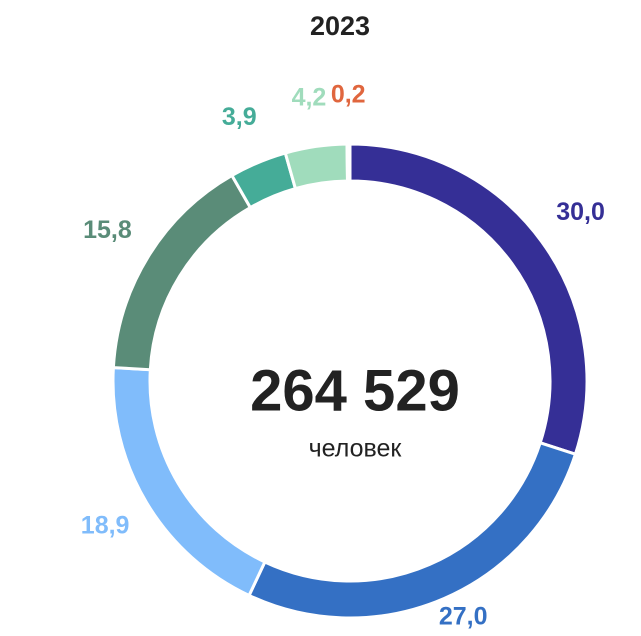 Image resolution: width=641 pixels, height=636 pixels. I want to click on data-label: 27,0, so click(463, 617).